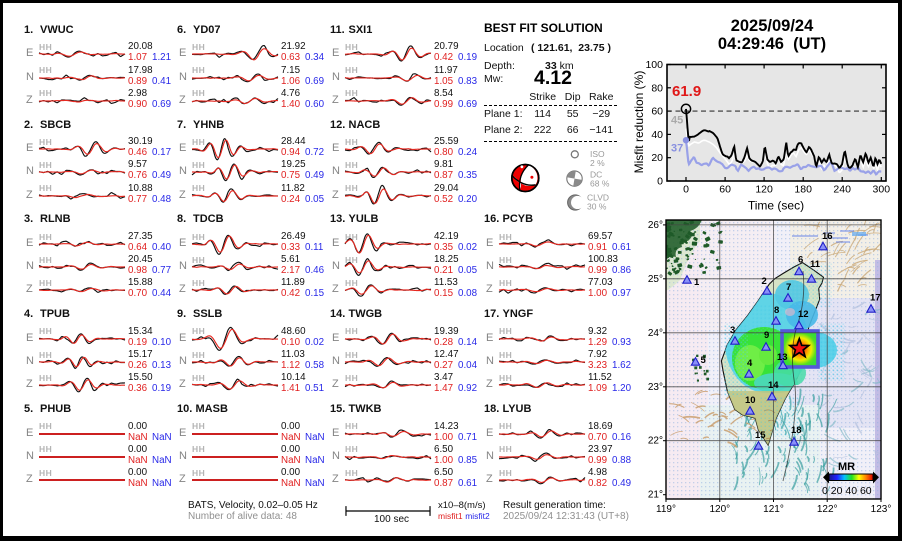 The height and width of the screenshot is (541, 902). Describe the element at coordinates (655, 387) in the screenshot. I see `svg-text: 23°` at that location.